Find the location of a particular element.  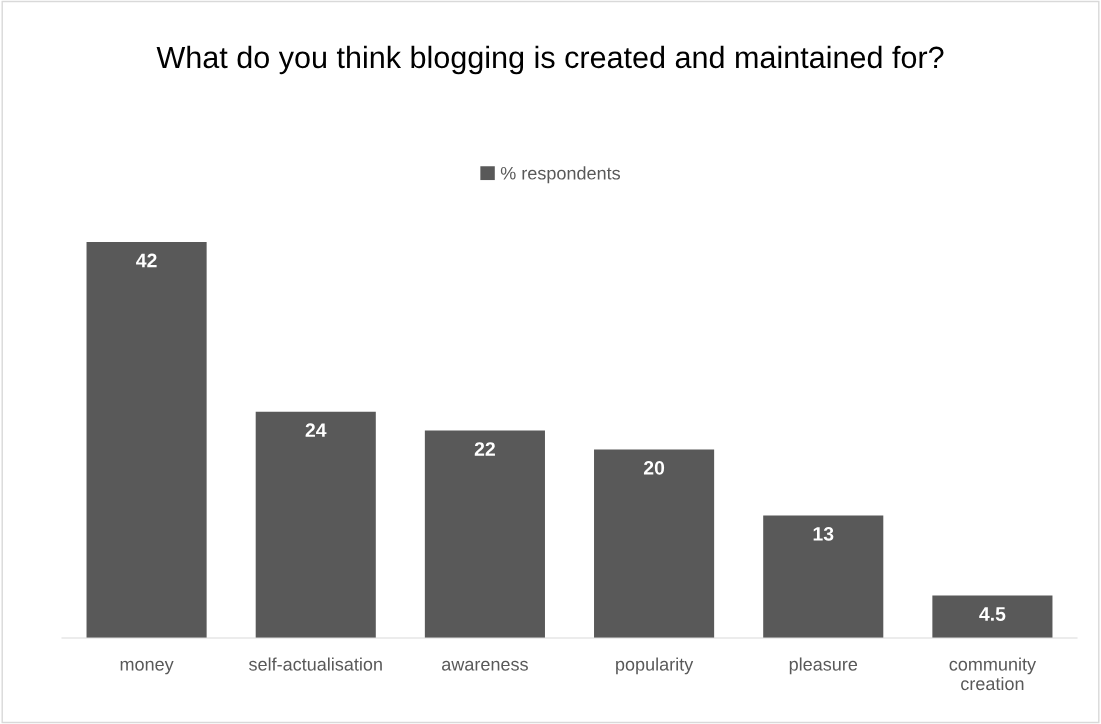

legend-label: % respondents is located at coordinates (560, 175).